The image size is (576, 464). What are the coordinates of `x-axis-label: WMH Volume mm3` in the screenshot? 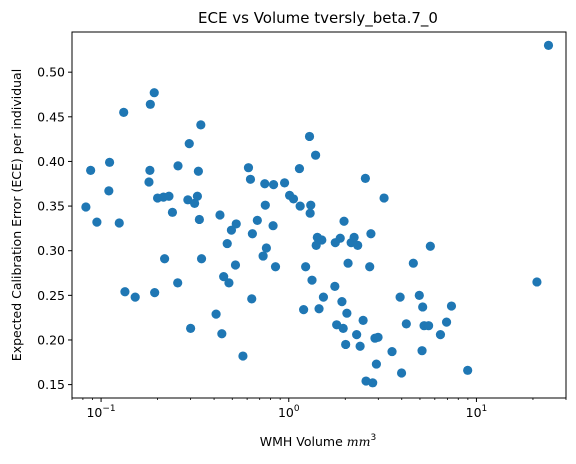 It's located at (318, 441).